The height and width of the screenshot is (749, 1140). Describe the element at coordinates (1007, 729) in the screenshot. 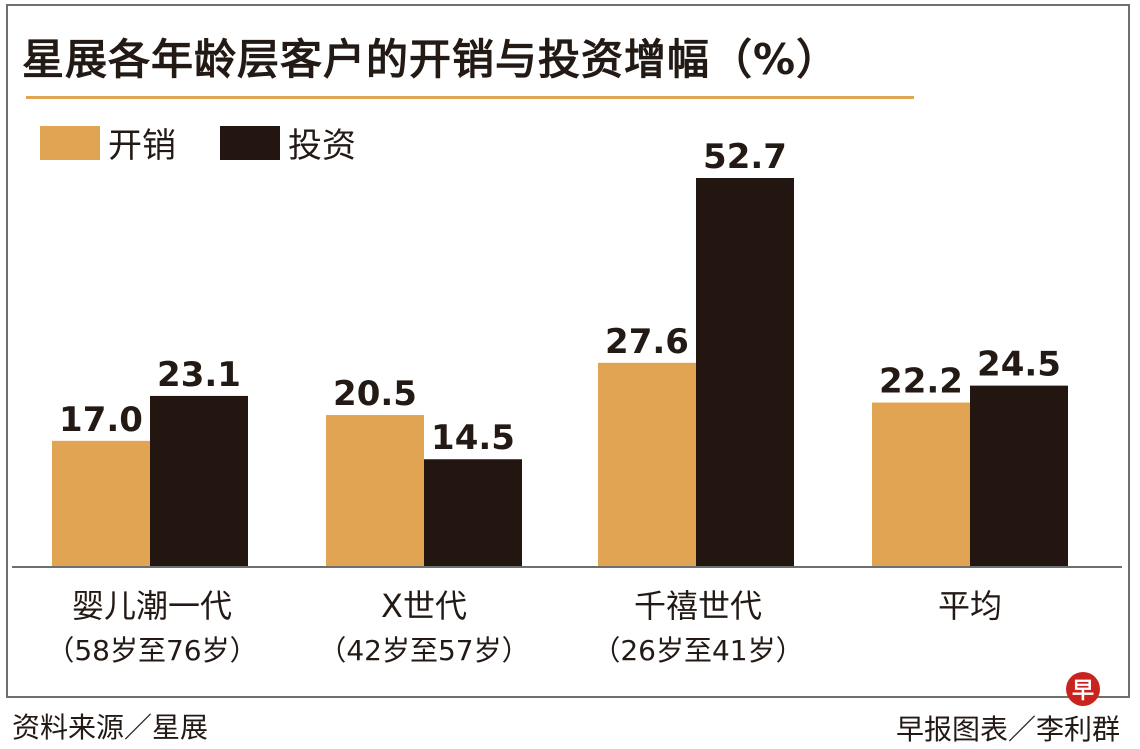

I see `credit-note: 早报图表／李利群` at that location.